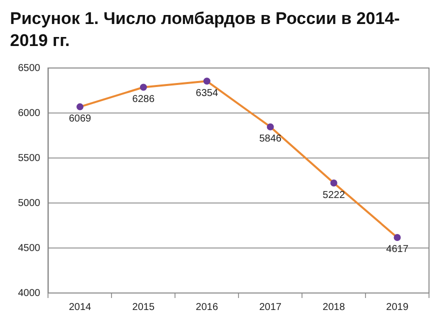  I want to click on data-label: 6354, so click(207, 93).